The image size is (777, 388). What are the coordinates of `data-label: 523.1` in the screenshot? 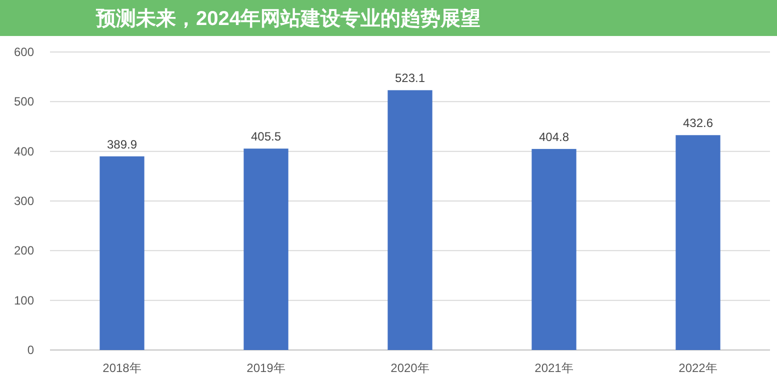 It's located at (410, 78).